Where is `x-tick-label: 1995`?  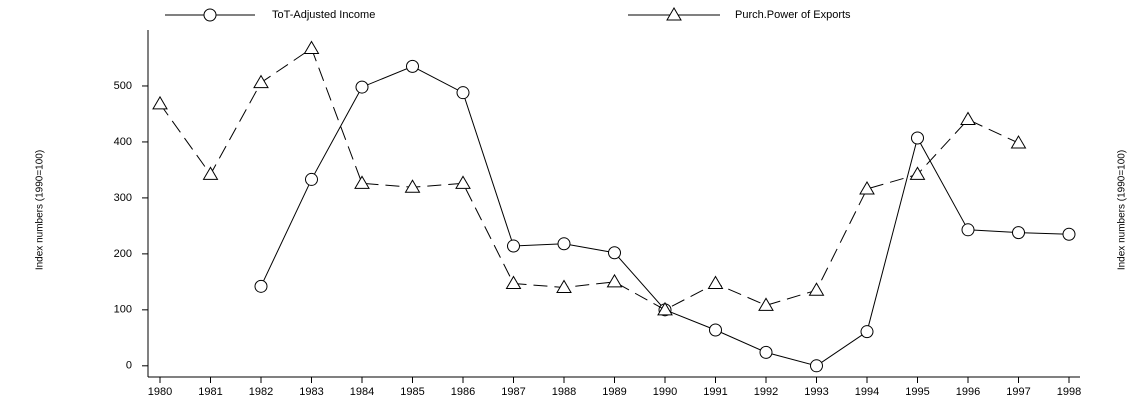 x-tick-label: 1995 is located at coordinates (917, 392).